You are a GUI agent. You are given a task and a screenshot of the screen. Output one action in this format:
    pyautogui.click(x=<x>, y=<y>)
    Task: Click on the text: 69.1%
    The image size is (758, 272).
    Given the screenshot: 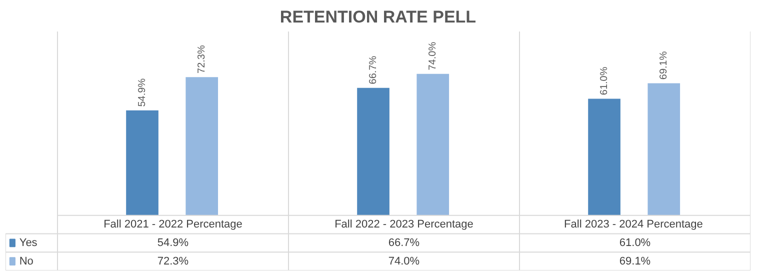 What is the action you would take?
    pyautogui.click(x=664, y=65)
    